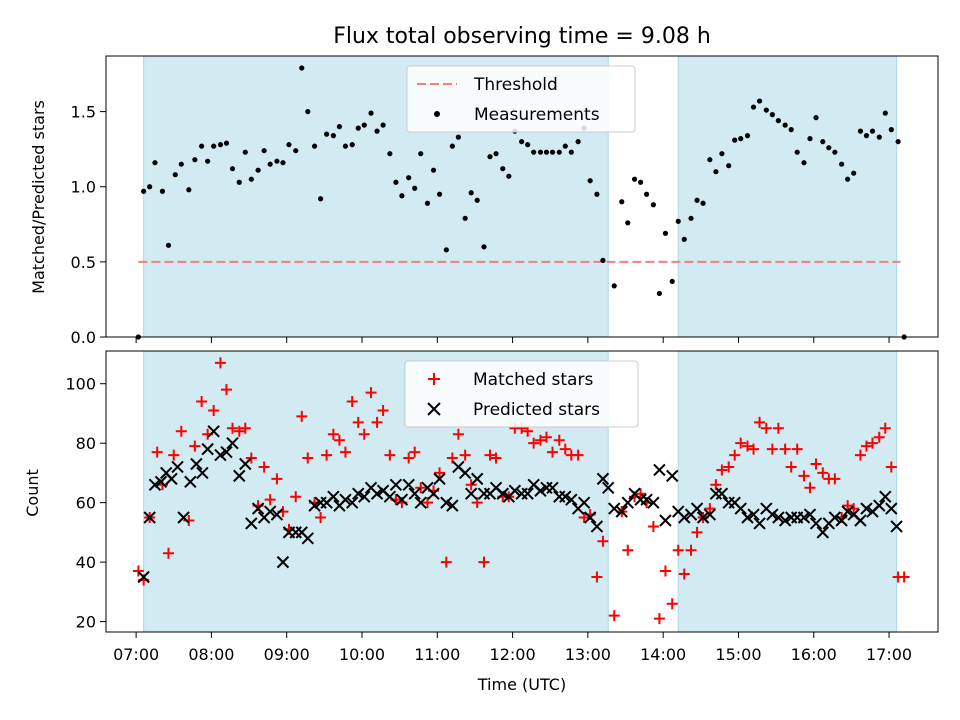 The width and height of the screenshot is (960, 720). I want to click on y-tick-label: 80, so click(86, 443).